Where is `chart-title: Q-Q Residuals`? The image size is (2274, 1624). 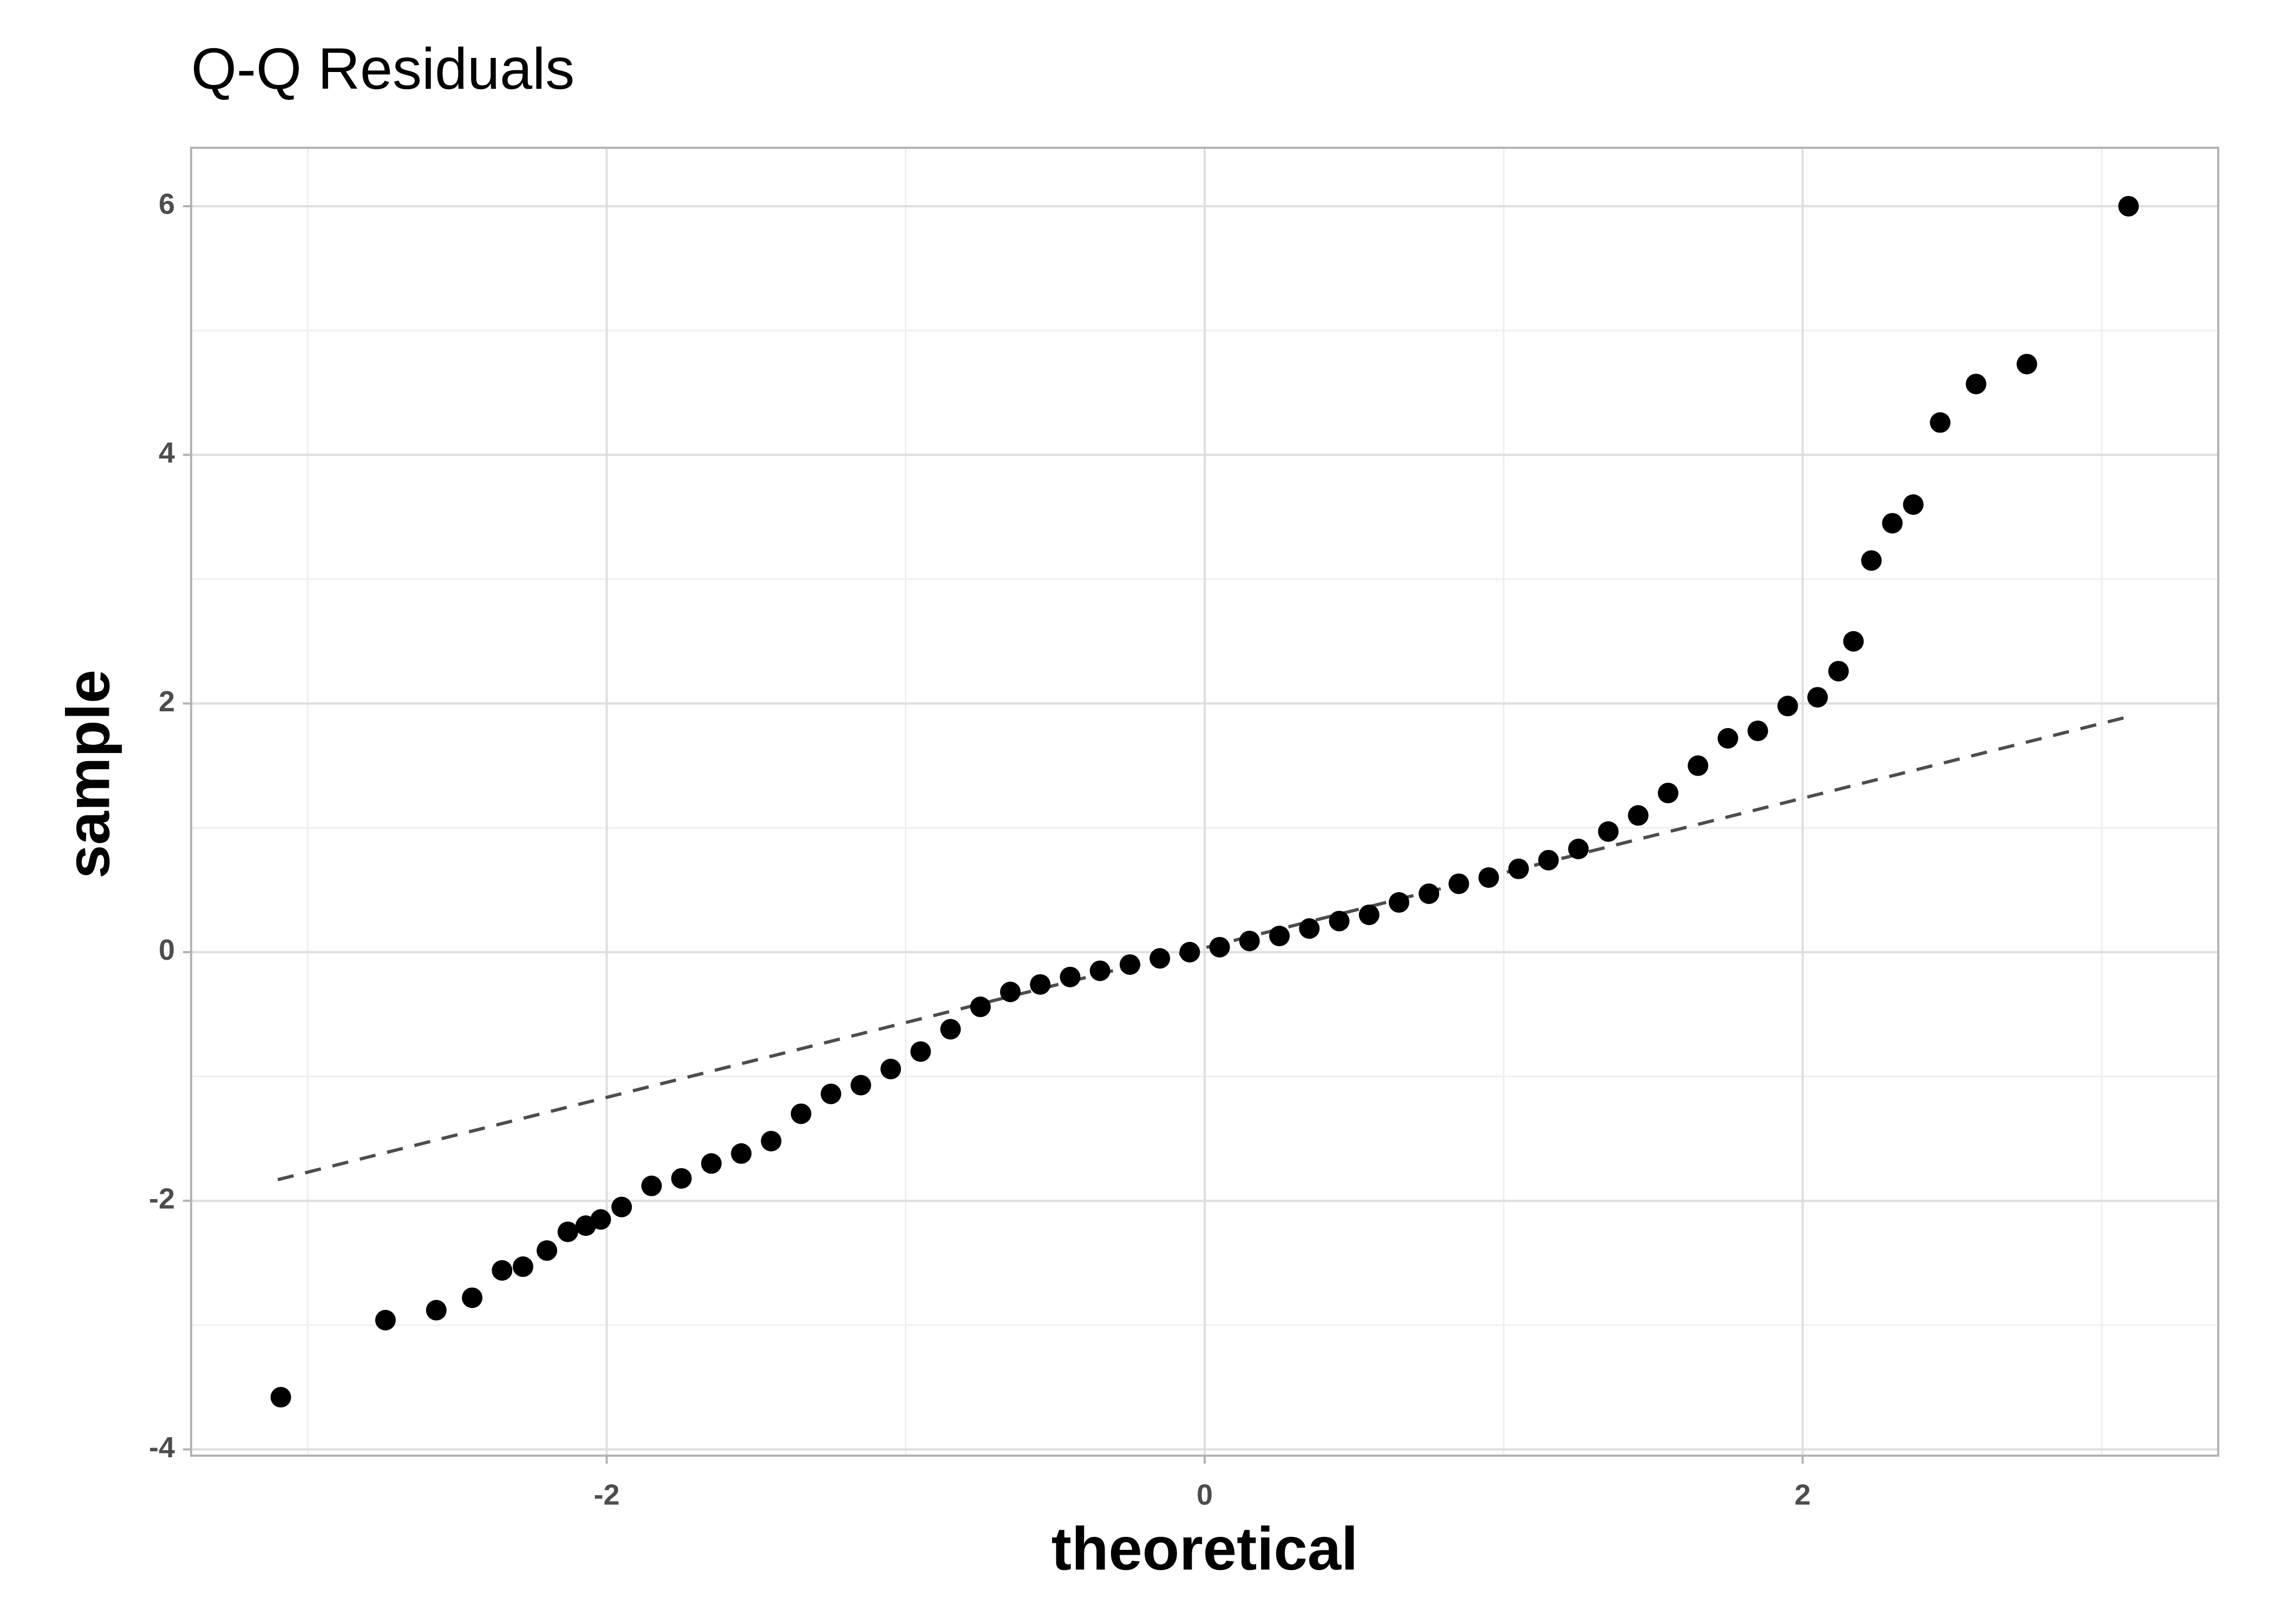 chart-title: Q-Q Residuals is located at coordinates (382, 68).